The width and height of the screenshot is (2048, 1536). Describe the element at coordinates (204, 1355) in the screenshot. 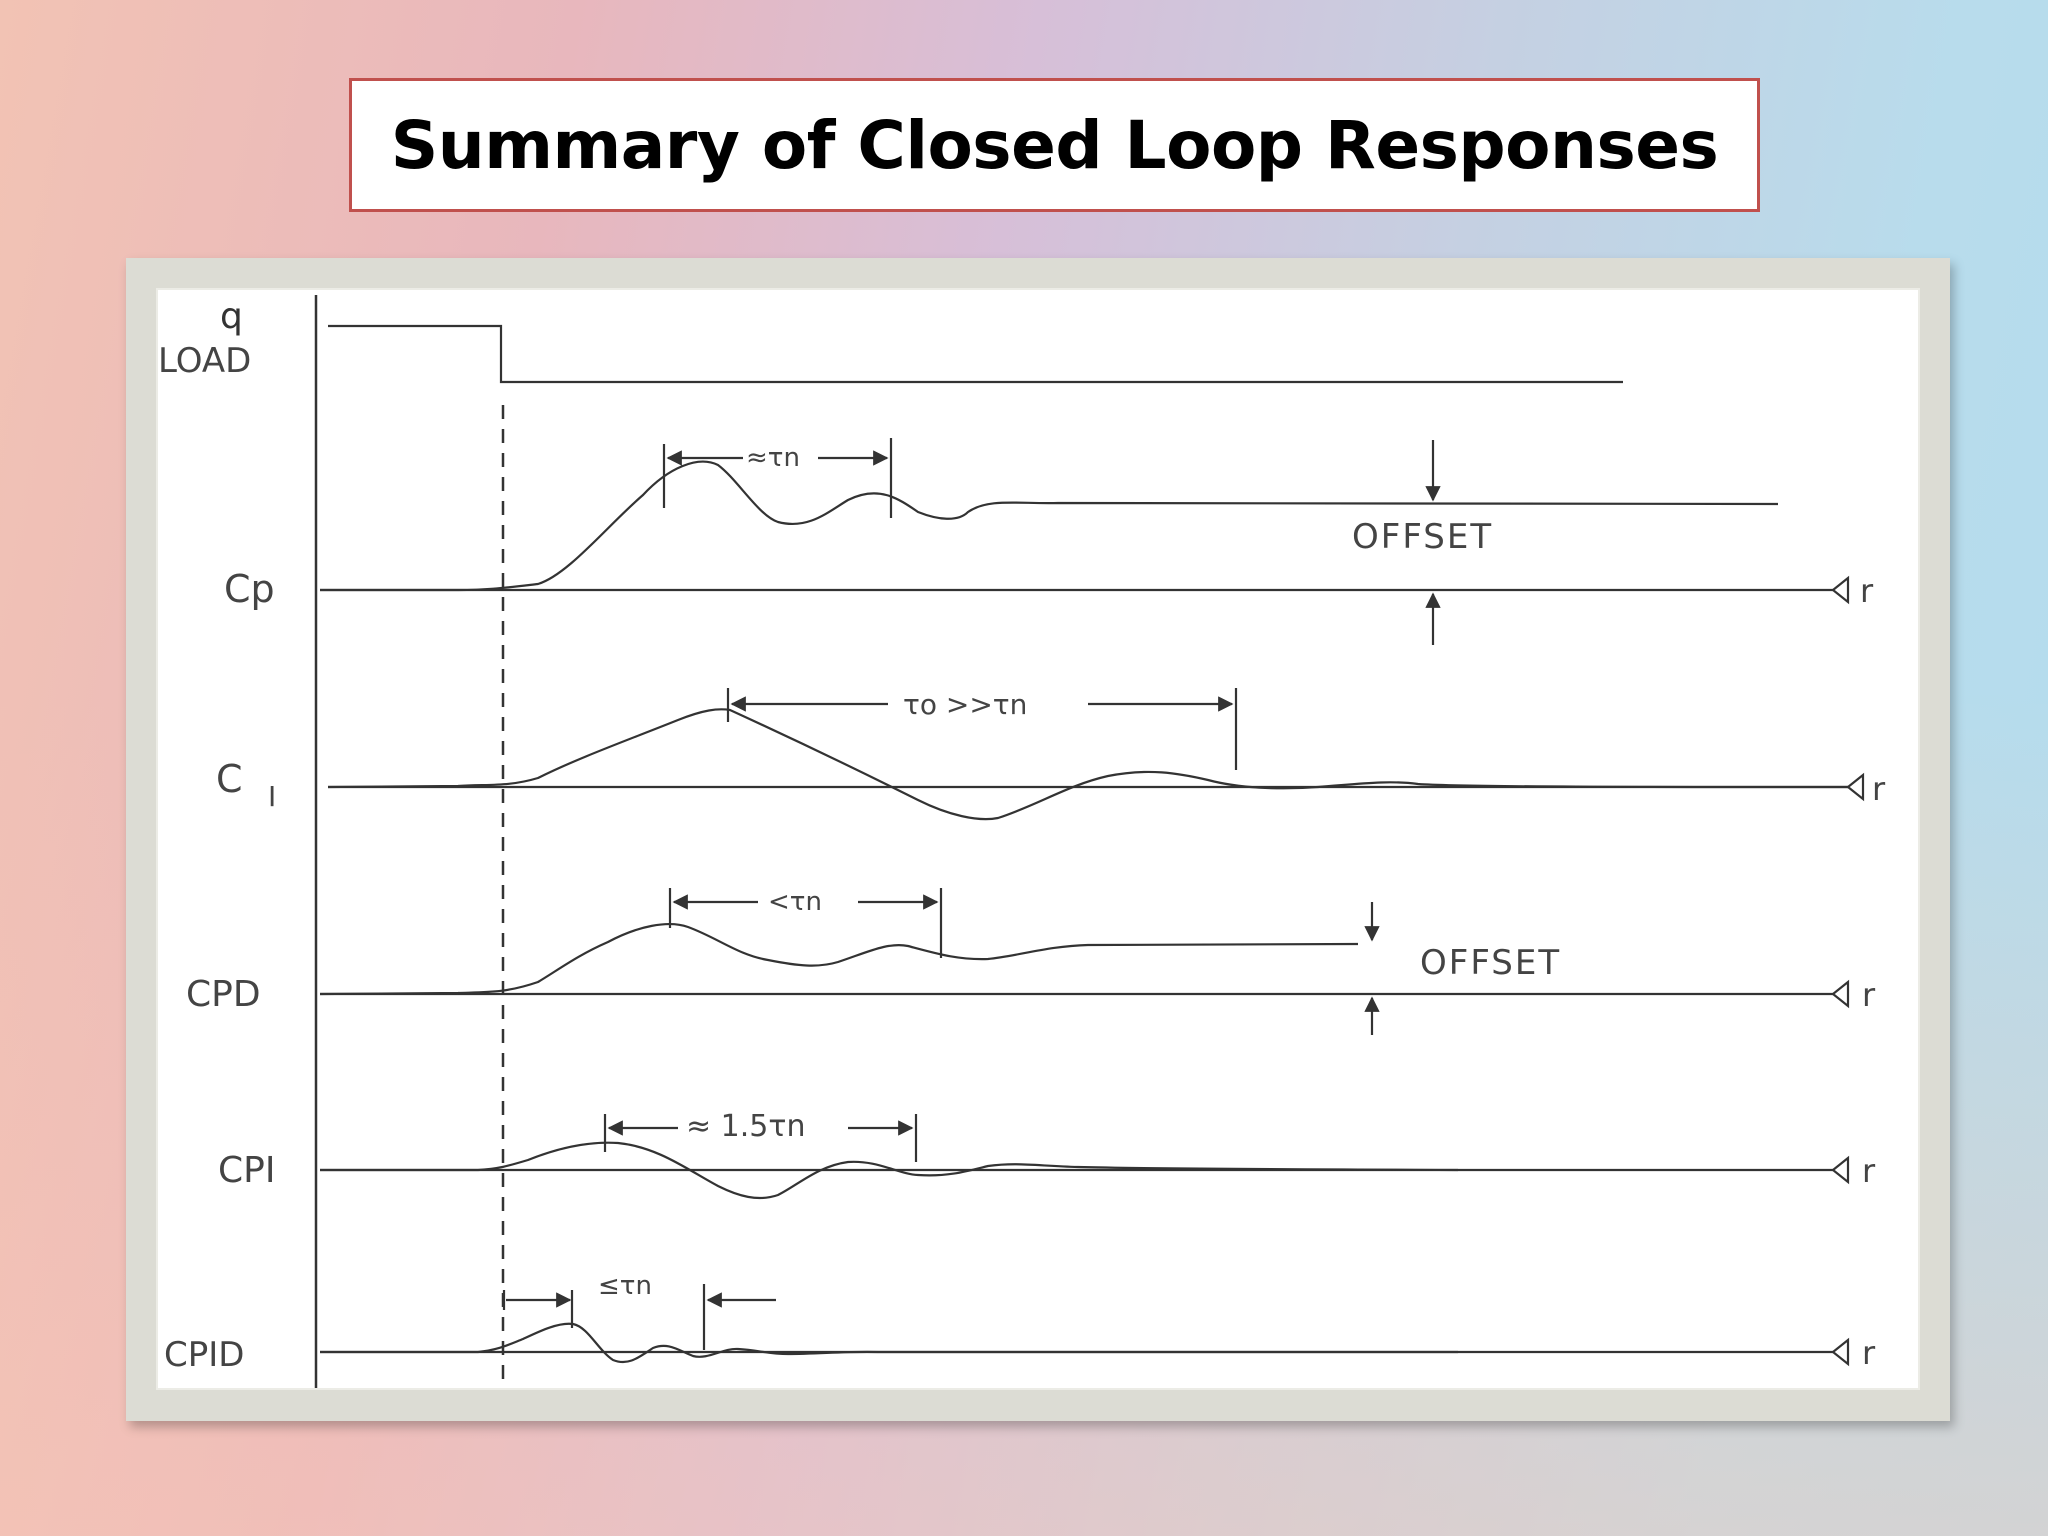

I see `cpid-label: CPID` at that location.